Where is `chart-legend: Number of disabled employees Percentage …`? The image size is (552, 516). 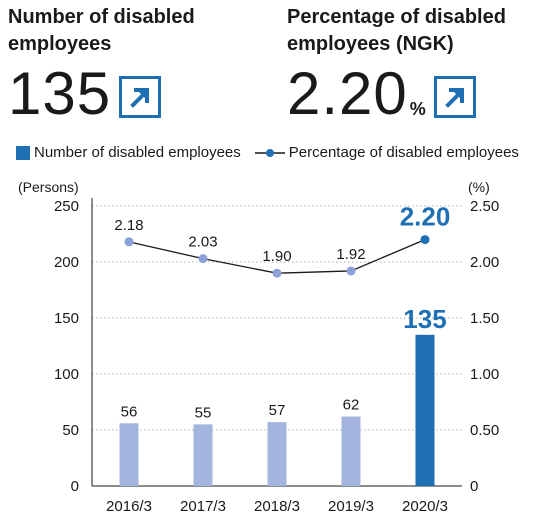 chart-legend: Number of disabled employees Percentage … is located at coordinates (267, 152).